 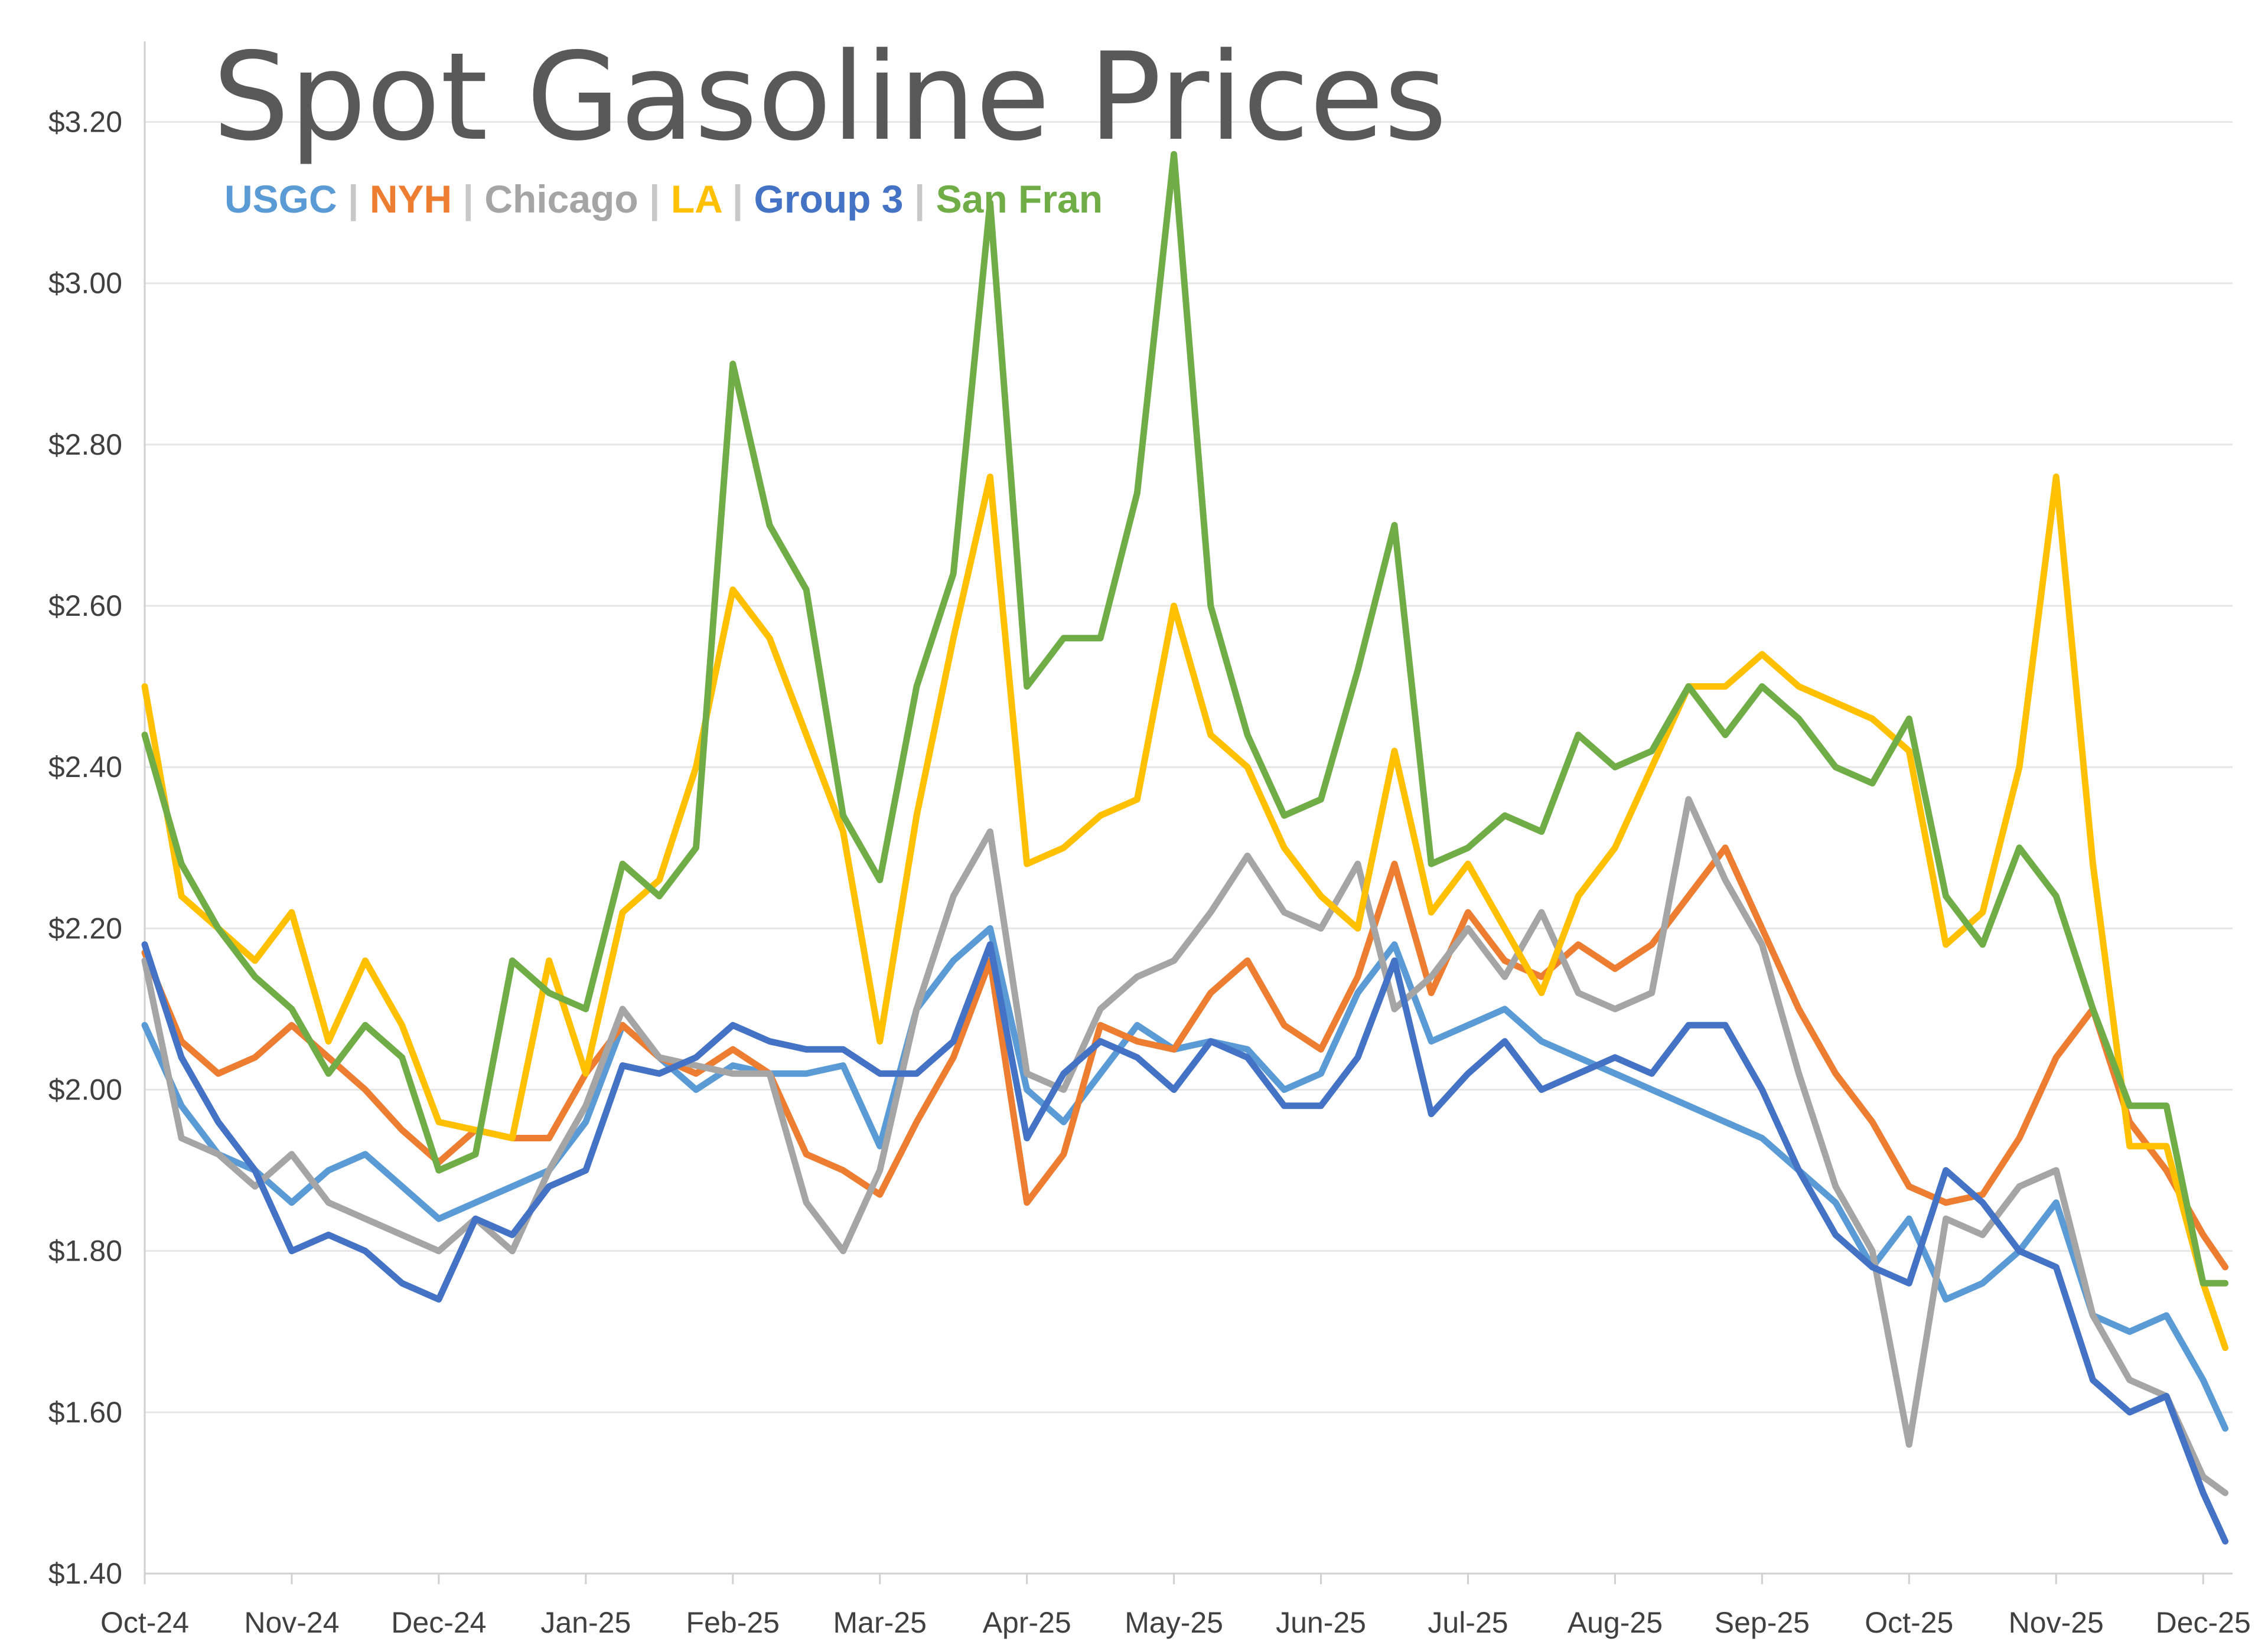 What do you see at coordinates (85, 928) in the screenshot?
I see `y-tick-label: $2.20` at bounding box center [85, 928].